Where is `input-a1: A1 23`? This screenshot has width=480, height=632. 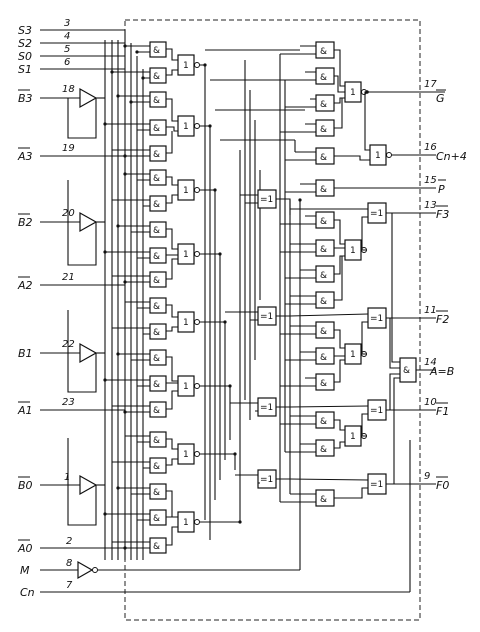 input-a1: A1 23 is located at coordinates (71, 407).